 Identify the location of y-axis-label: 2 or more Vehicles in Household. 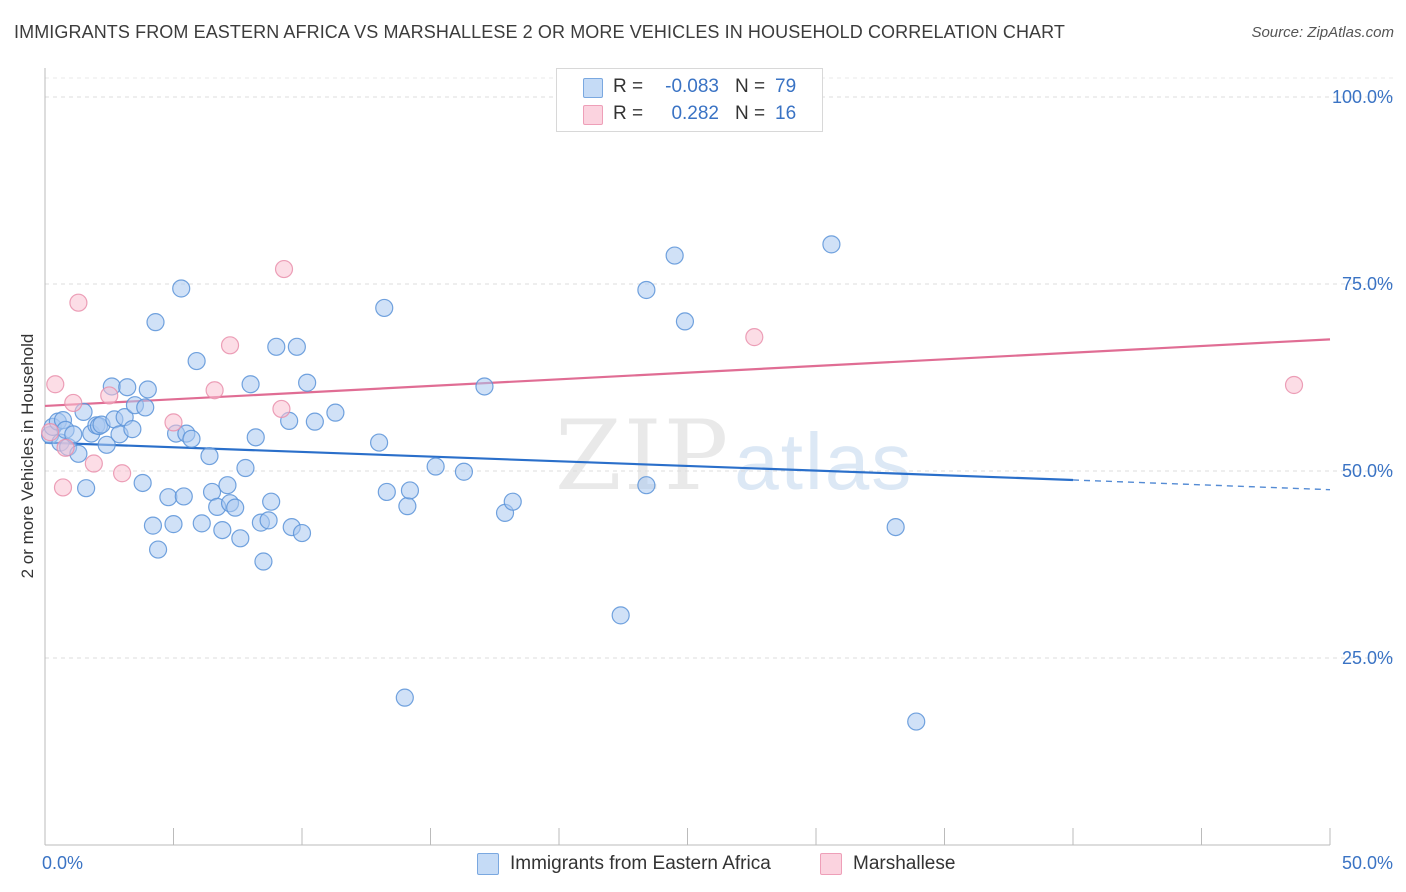
(27, 456).